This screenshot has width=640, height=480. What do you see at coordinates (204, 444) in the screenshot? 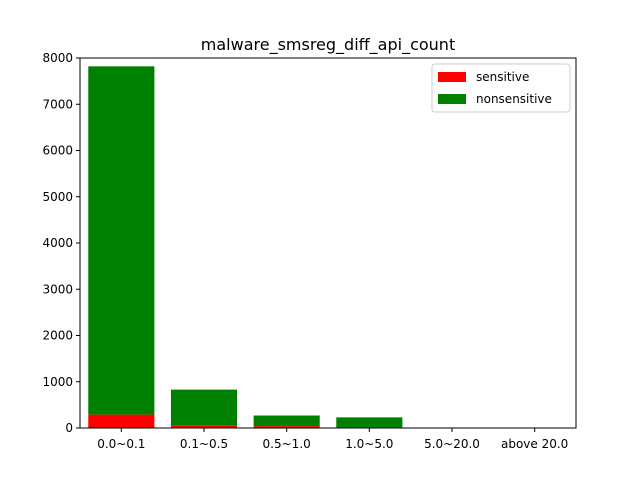
I see `x-tick-label: 0.1~0.5` at bounding box center [204, 444].